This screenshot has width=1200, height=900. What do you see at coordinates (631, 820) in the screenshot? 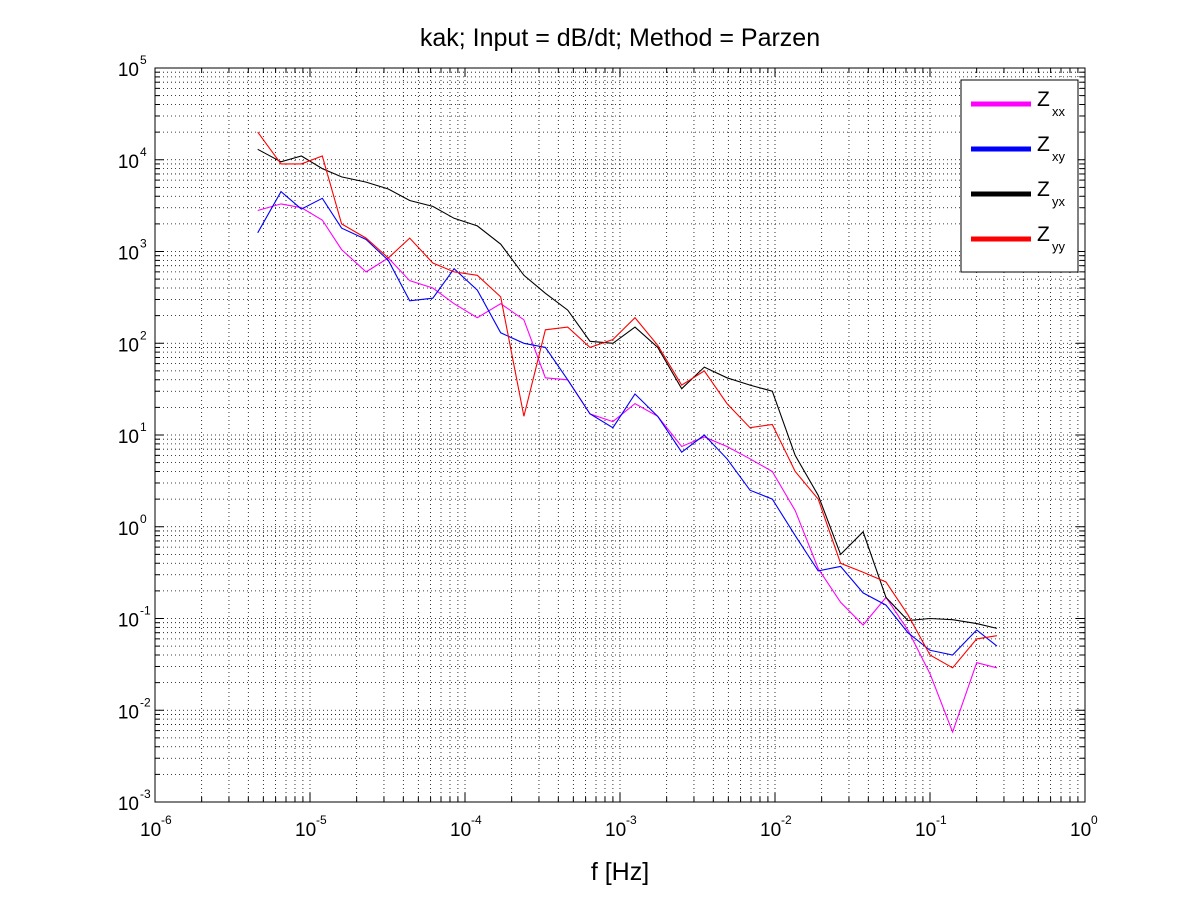
I see `x-tick-label-exponent: -3` at bounding box center [631, 820].